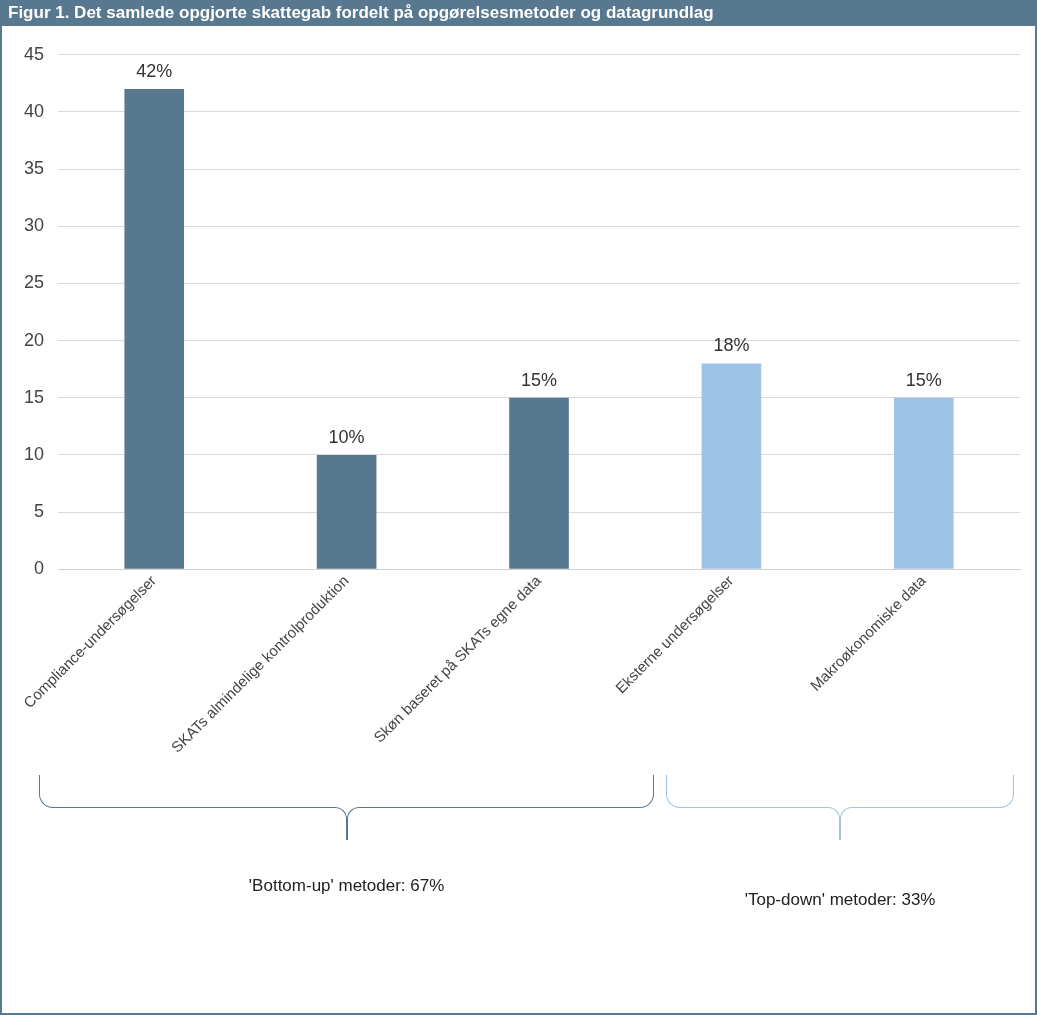  What do you see at coordinates (34, 396) in the screenshot?
I see `y-tick-label: 15` at bounding box center [34, 396].